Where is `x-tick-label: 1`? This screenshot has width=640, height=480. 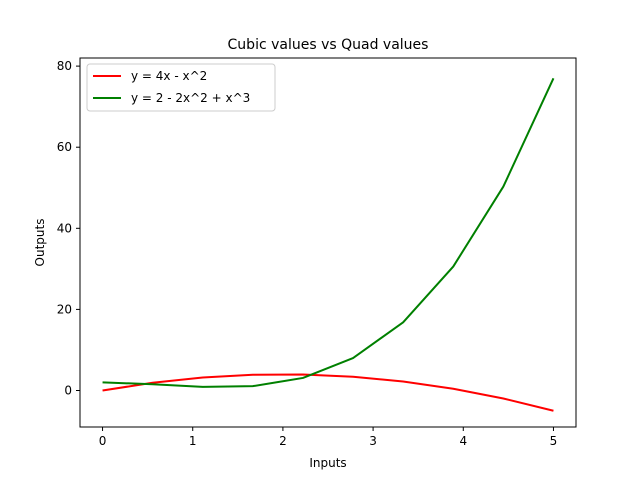 x-tick-label: 1 is located at coordinates (193, 441).